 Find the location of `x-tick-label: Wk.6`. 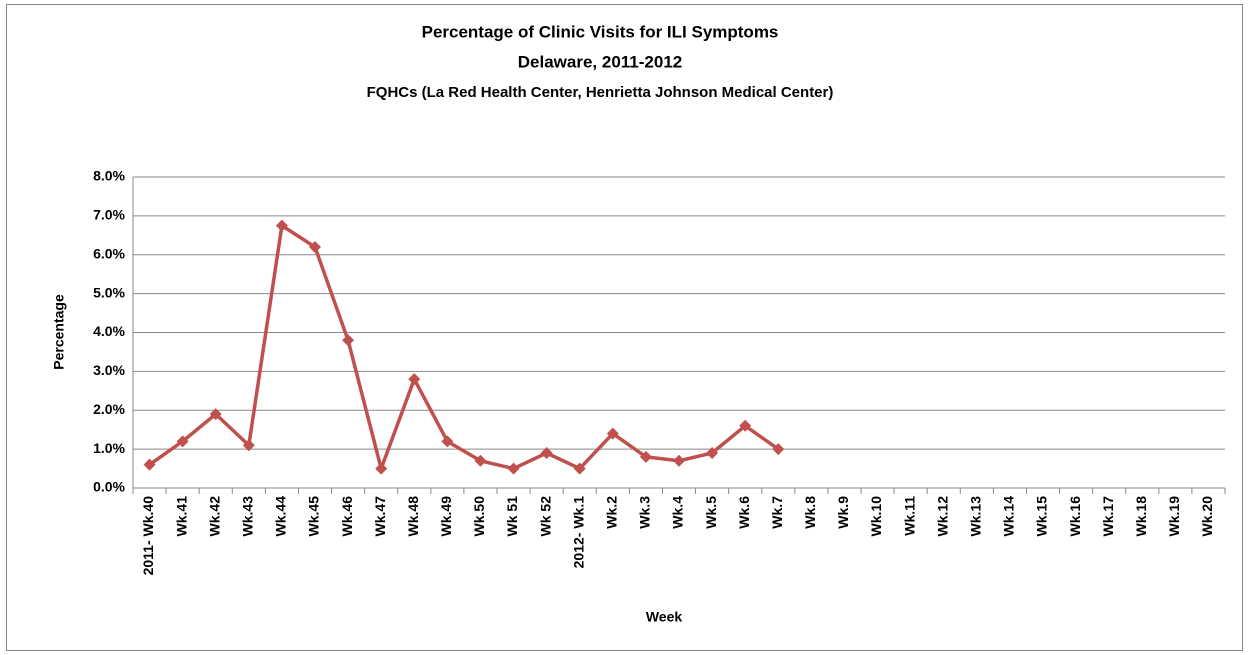

x-tick-label: Wk.6 is located at coordinates (744, 512).